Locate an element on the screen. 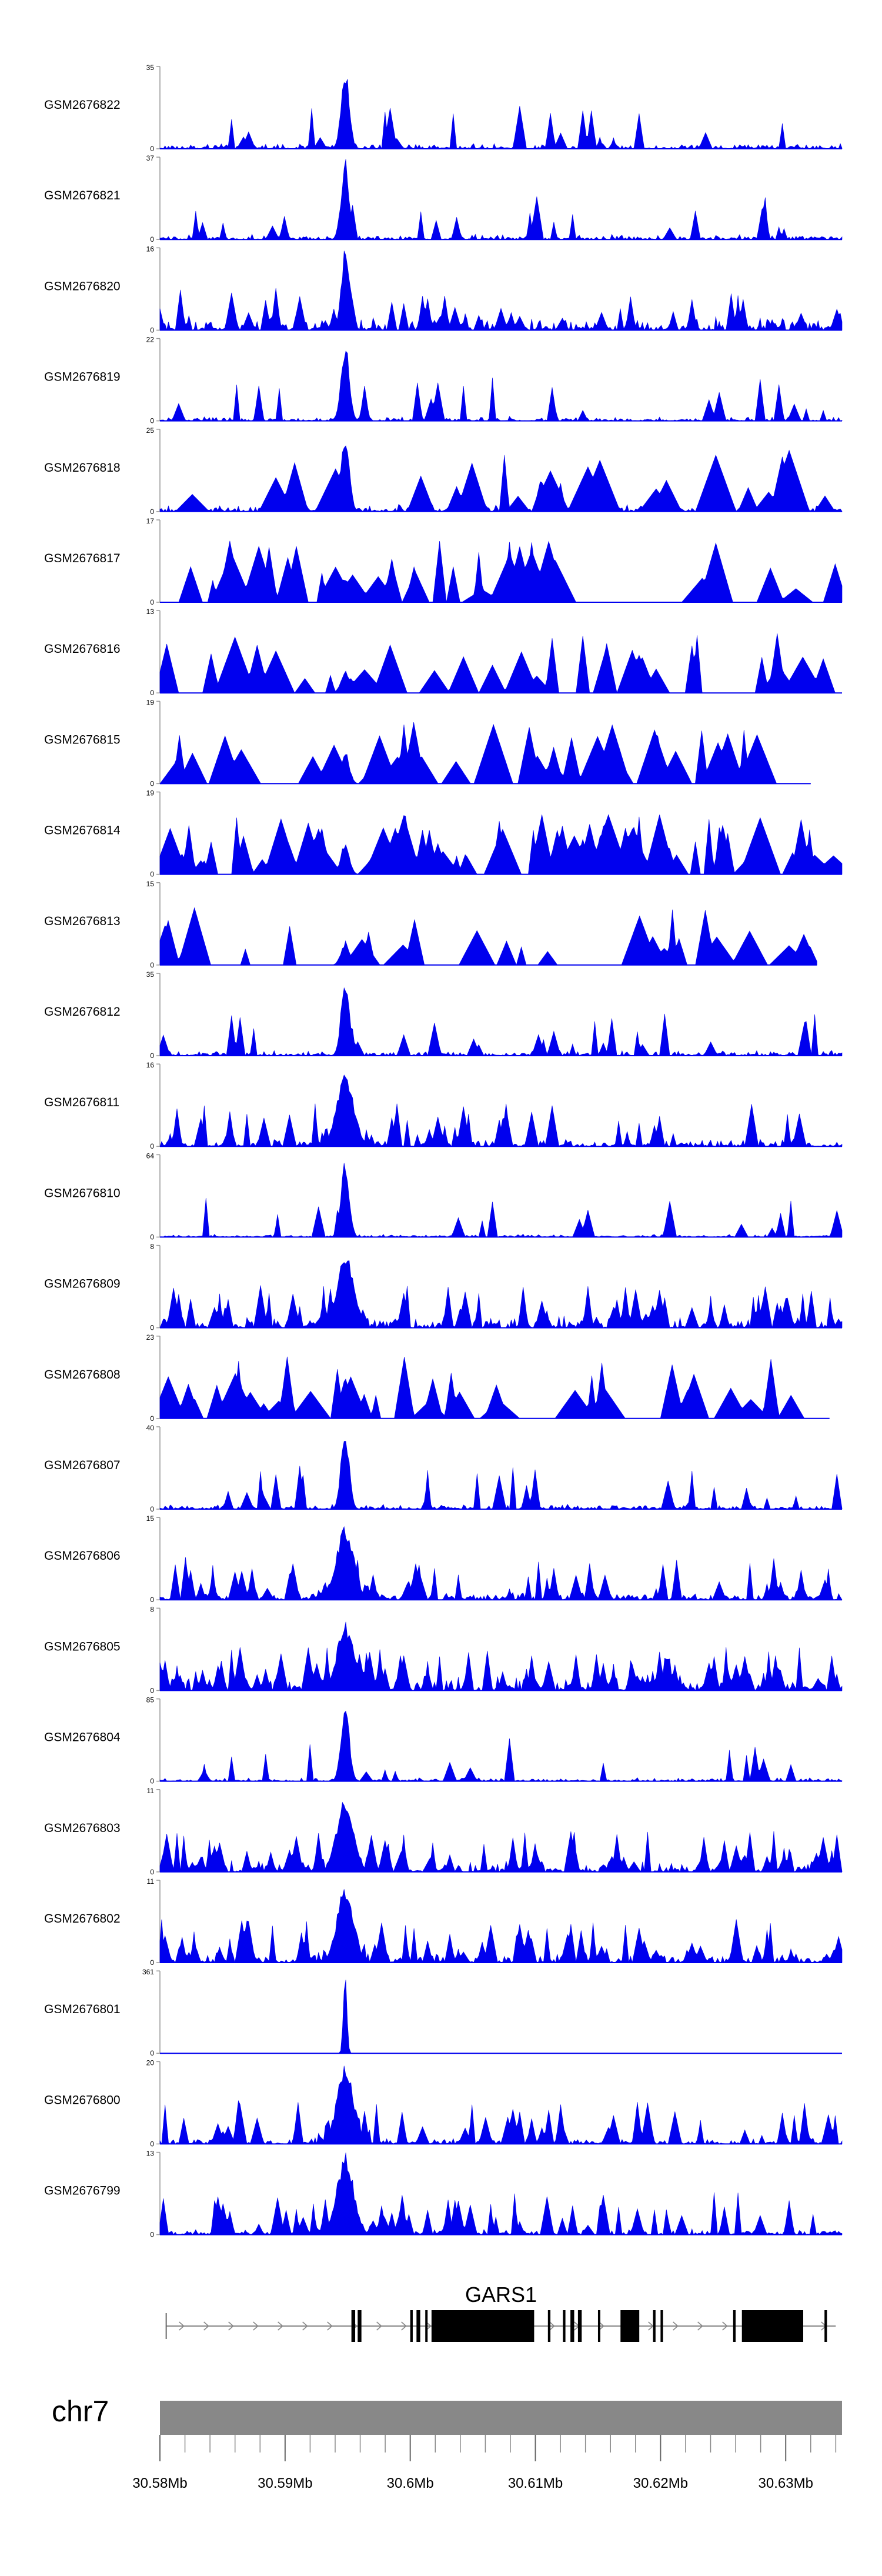 The width and height of the screenshot is (882, 2576). tick-label: 30.59Mb is located at coordinates (285, 2483).